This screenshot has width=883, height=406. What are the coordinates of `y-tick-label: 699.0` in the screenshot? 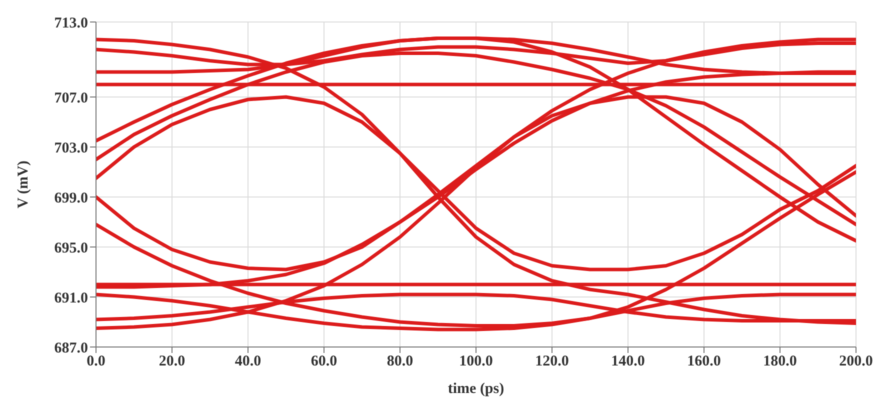 It's located at (71, 198).